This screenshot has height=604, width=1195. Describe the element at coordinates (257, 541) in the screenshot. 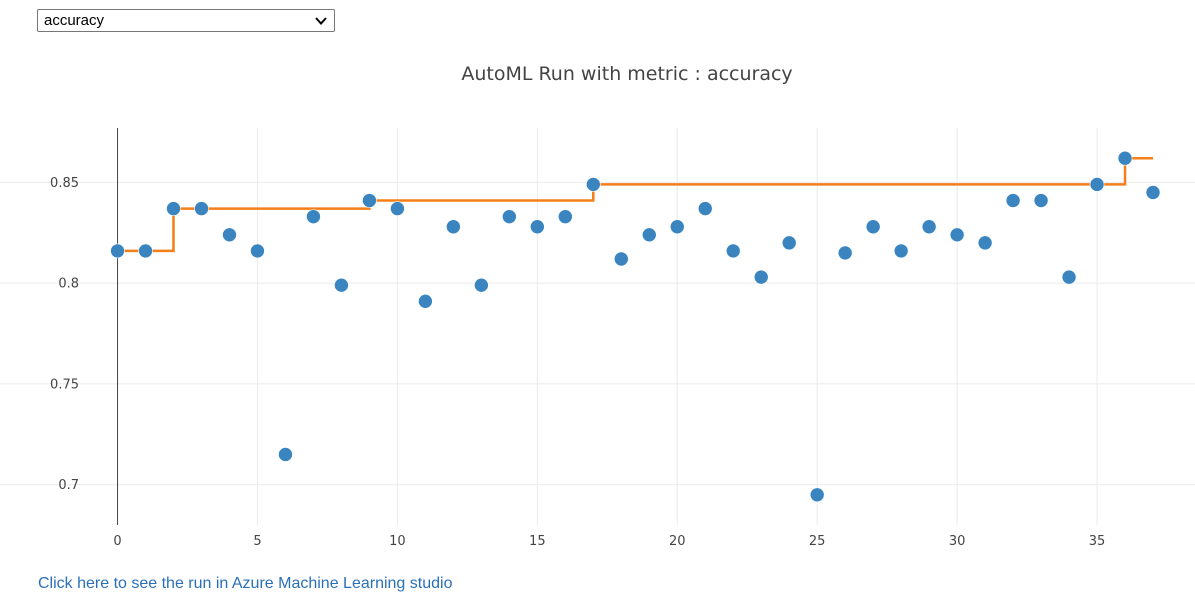

I see `x-tick-label: 5` at that location.